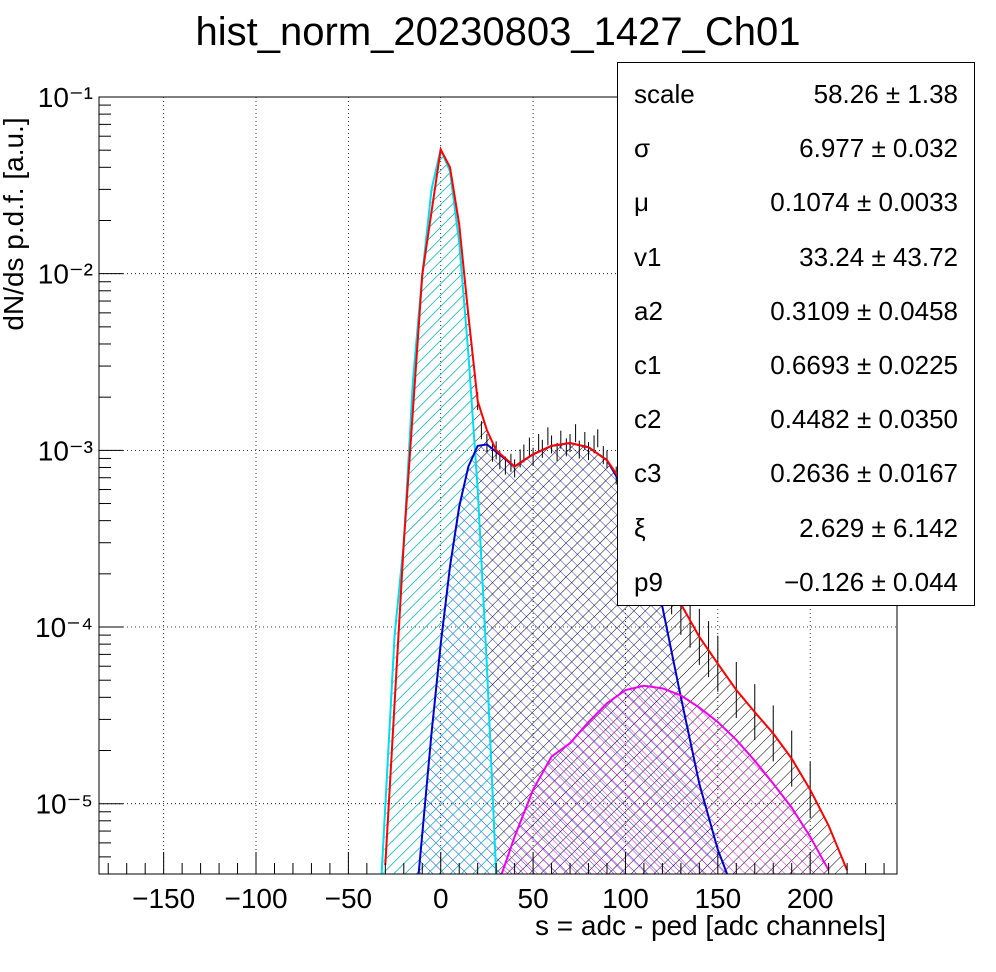 This screenshot has height=972, width=996. Describe the element at coordinates (864, 473) in the screenshot. I see `stat-value: 0.2636 ± 0.0167` at that location.